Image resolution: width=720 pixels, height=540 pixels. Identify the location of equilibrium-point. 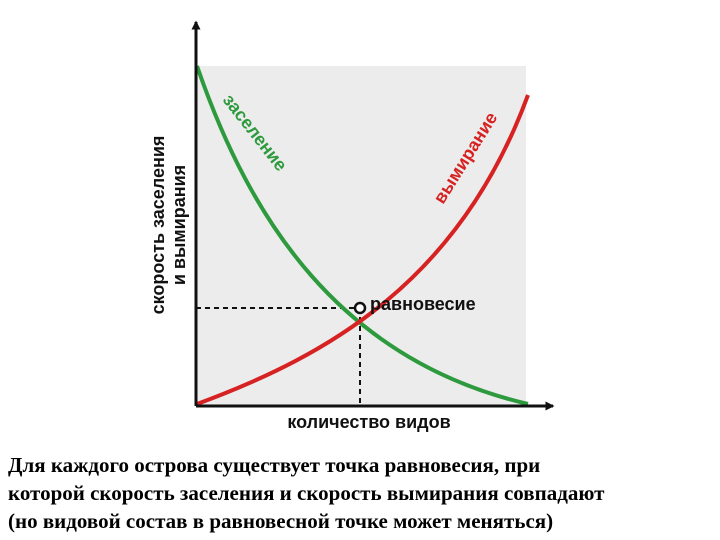
(360, 308).